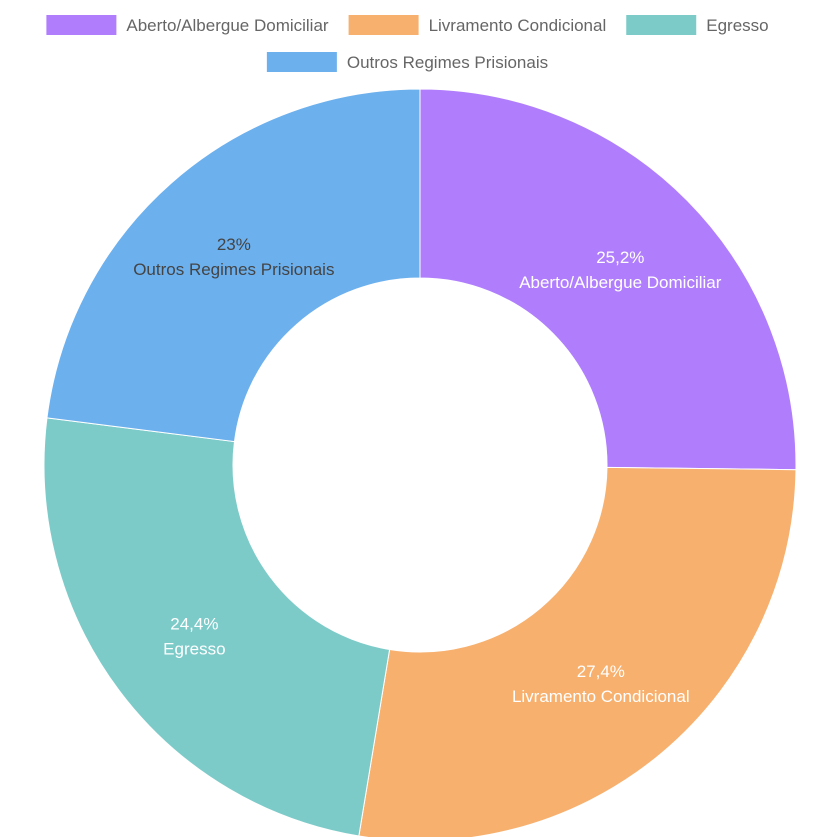 This screenshot has height=837, width=815. Describe the element at coordinates (194, 623) in the screenshot. I see `slice-percent: 24,4%` at that location.